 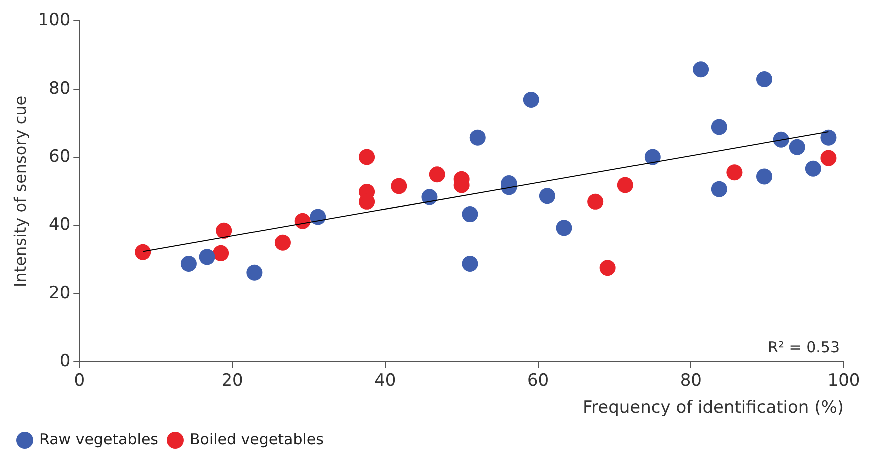 I want to click on x-tick-label: 100, so click(x=844, y=380).